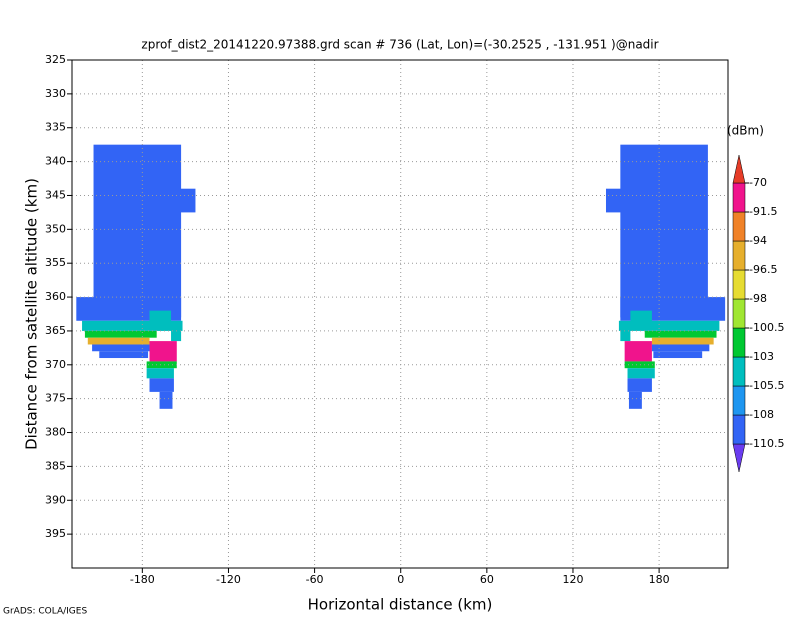 The width and height of the screenshot is (800, 618). Describe the element at coordinates (55, 499) in the screenshot. I see `y-tick-label: 390` at that location.